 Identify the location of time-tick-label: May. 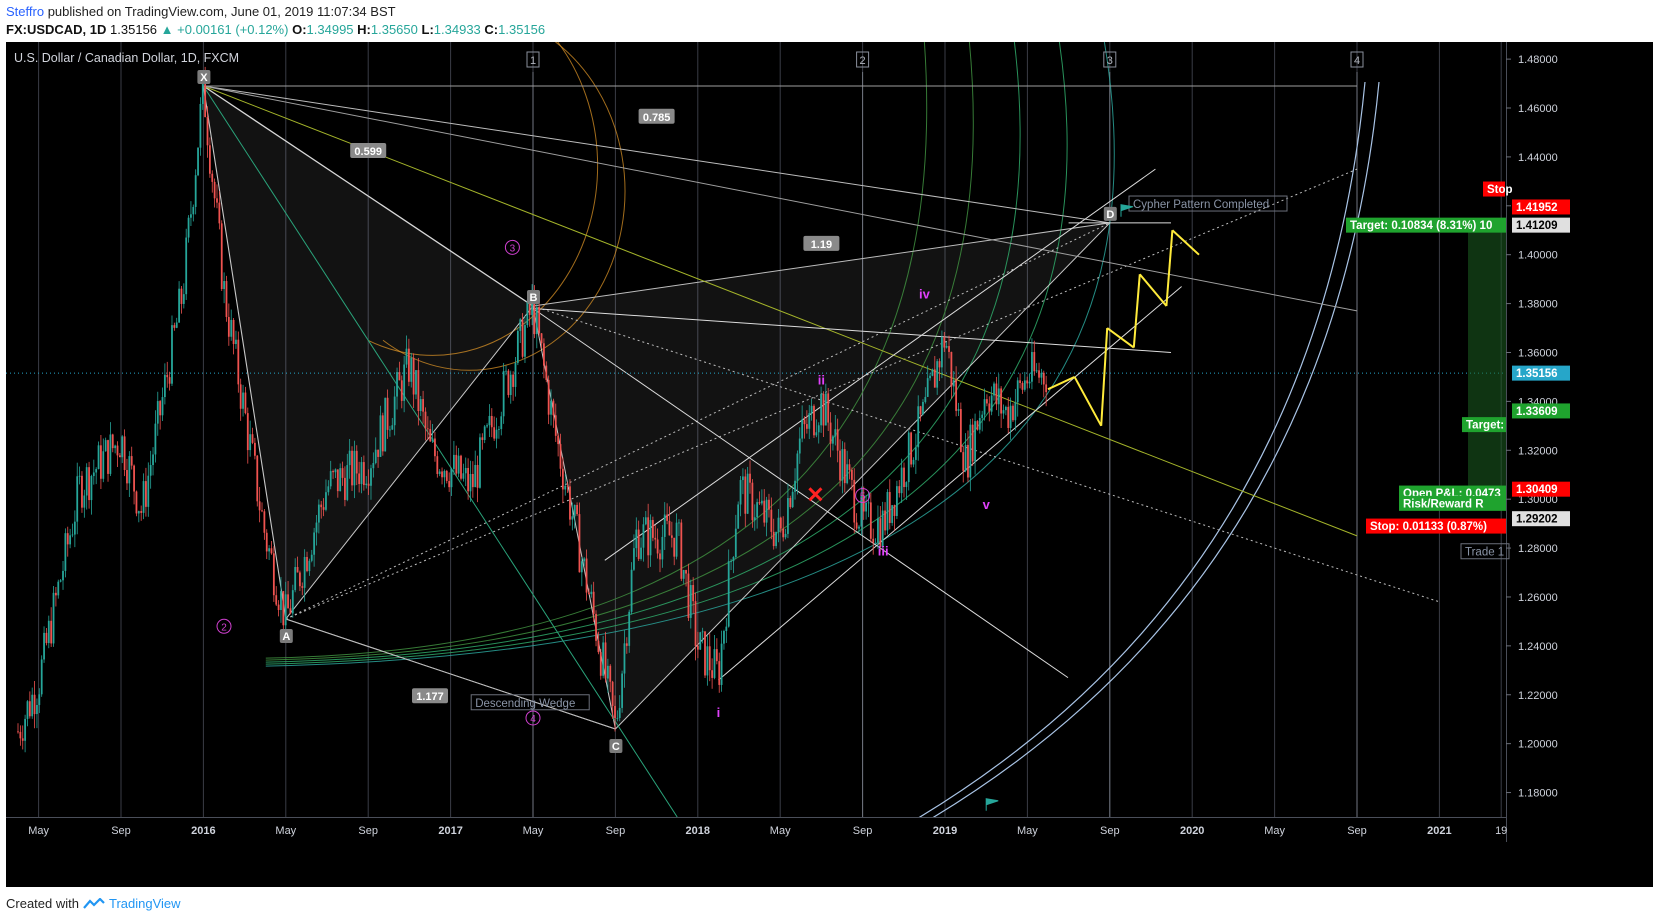
(285, 831).